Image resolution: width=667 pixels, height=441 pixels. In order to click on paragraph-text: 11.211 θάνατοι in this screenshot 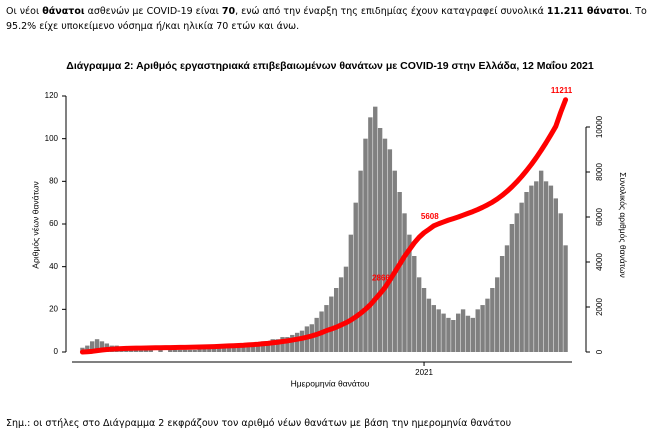, I will do `click(588, 11)`.